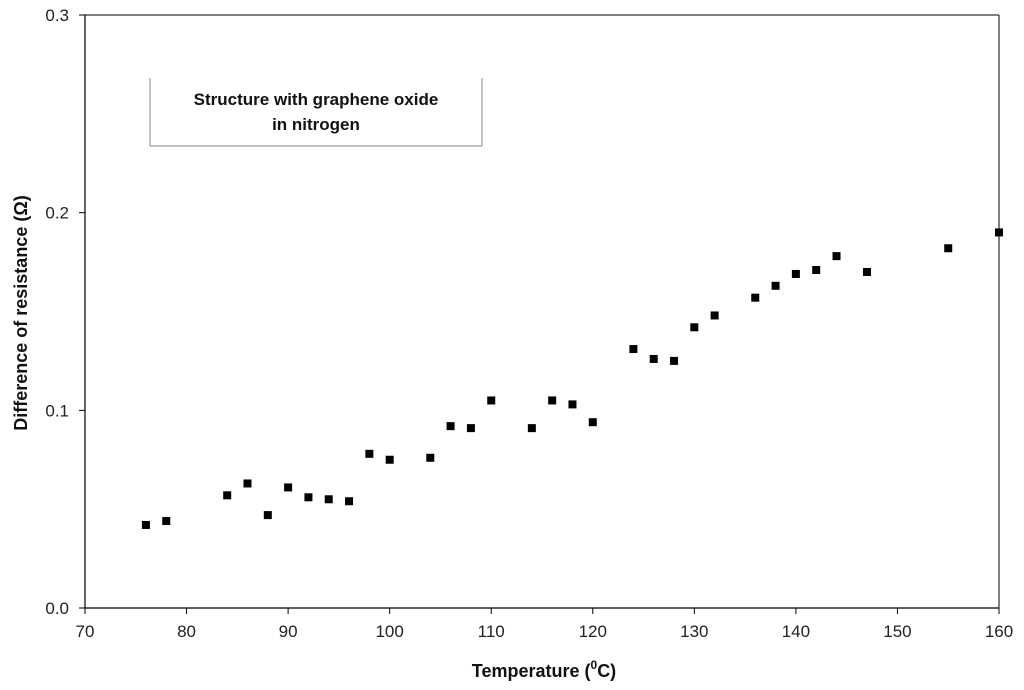  I want to click on x-tick-label: 160, so click(999, 631).